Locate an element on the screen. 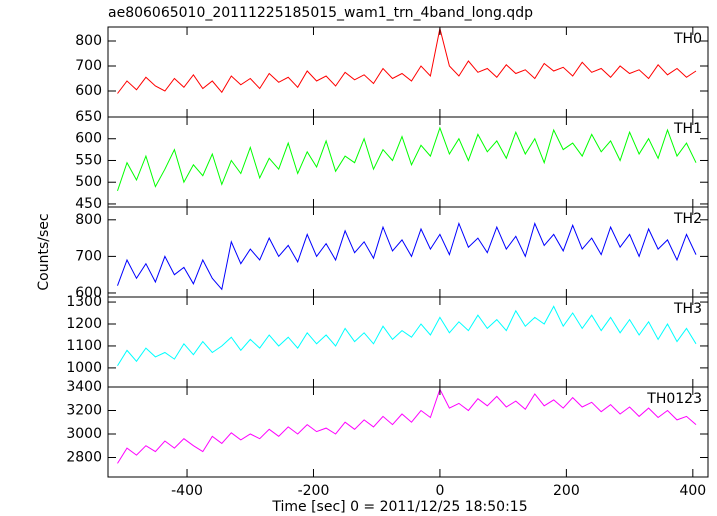 The image size is (717, 516). y-tick-label: 1000 is located at coordinates (84, 368).